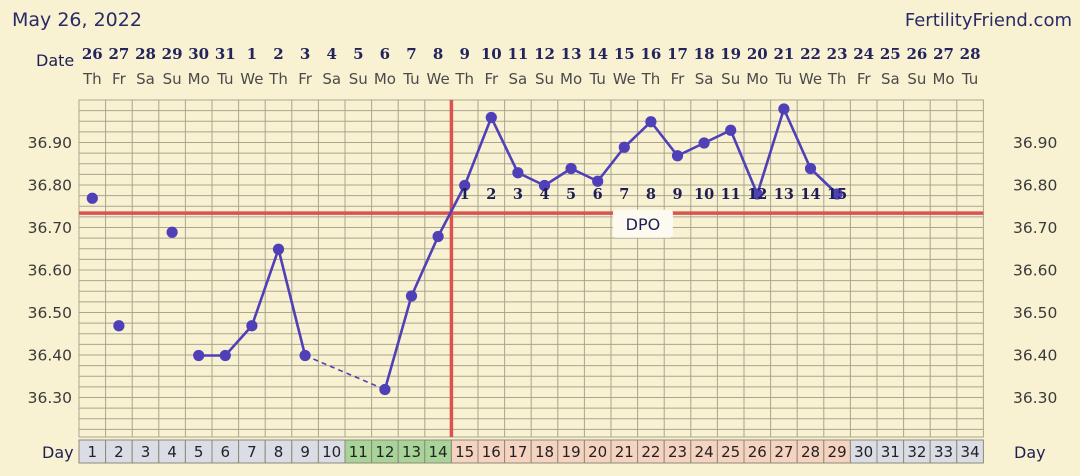 This screenshot has height=476, width=1080. I want to click on y-tick-right: 36.90, so click(1035, 143).